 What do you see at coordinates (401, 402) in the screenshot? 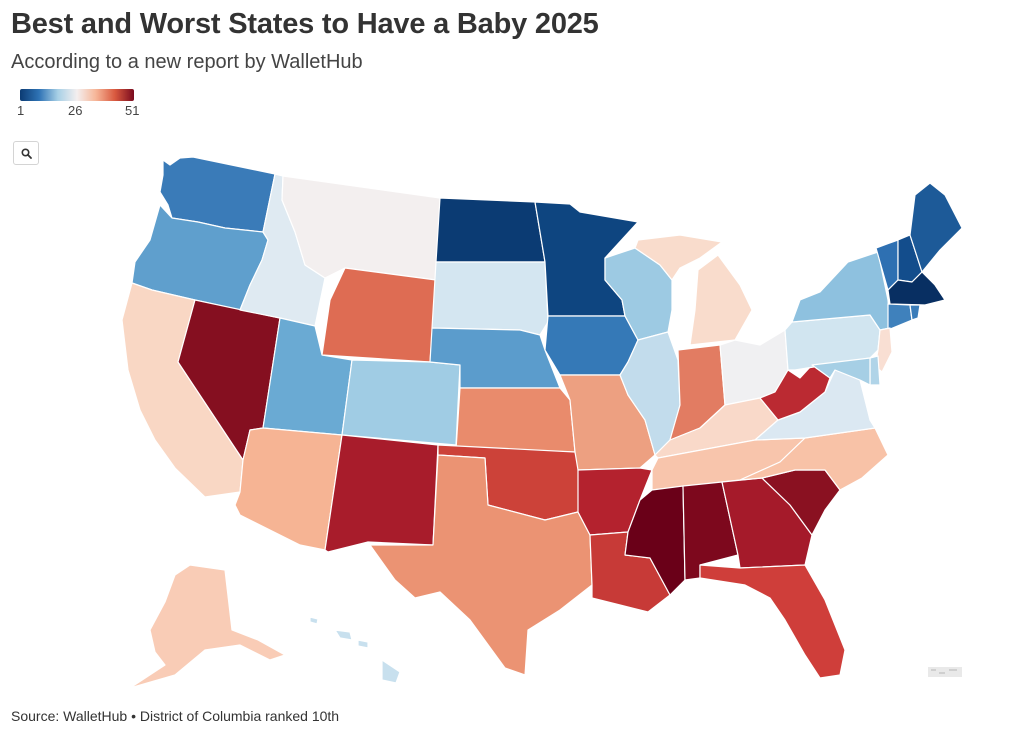
I see `state-co: CO: 17` at bounding box center [401, 402].